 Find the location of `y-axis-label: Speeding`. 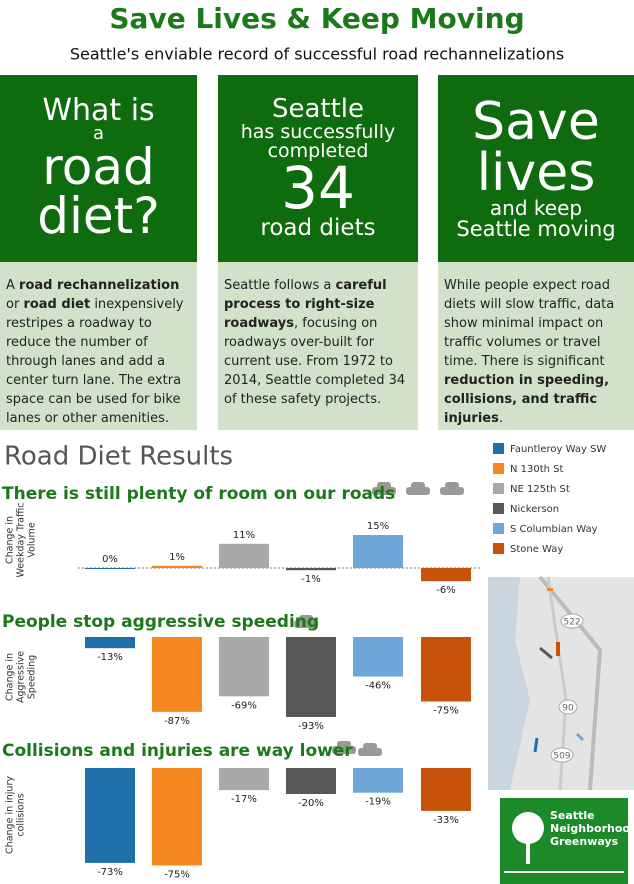

y-axis-label: Speeding is located at coordinates (32, 677).